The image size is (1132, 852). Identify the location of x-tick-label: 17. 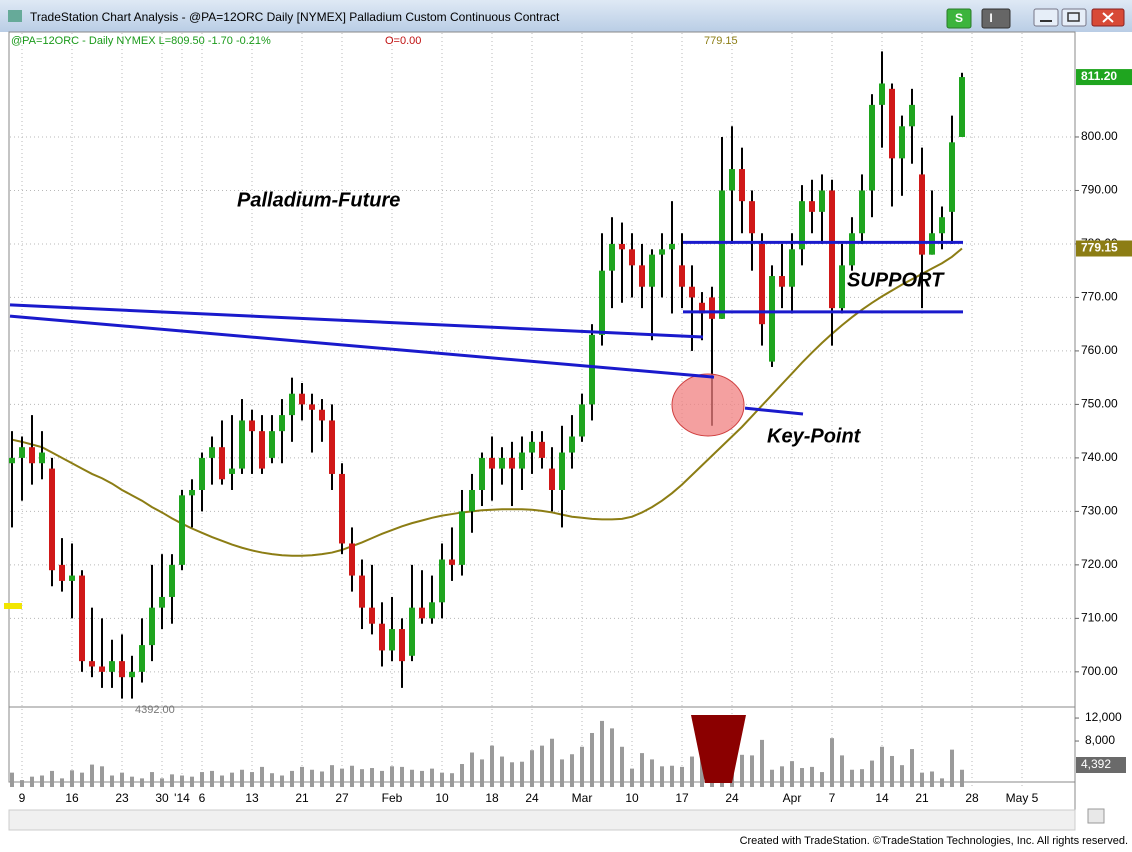
(682, 798).